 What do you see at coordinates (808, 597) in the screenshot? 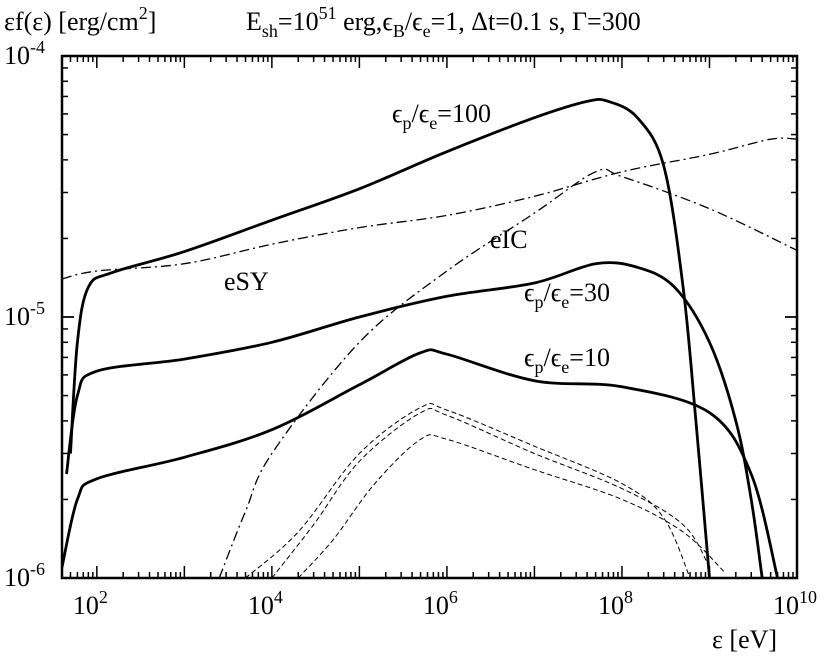
I see `x-tick-exp: 10` at bounding box center [808, 597].